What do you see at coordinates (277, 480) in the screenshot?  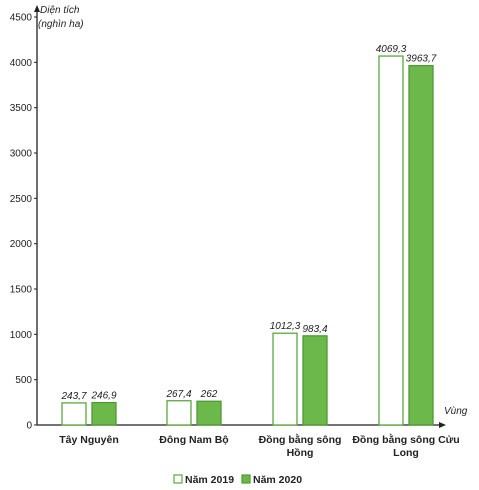 I see `legend-label: Năm 2020` at bounding box center [277, 480].